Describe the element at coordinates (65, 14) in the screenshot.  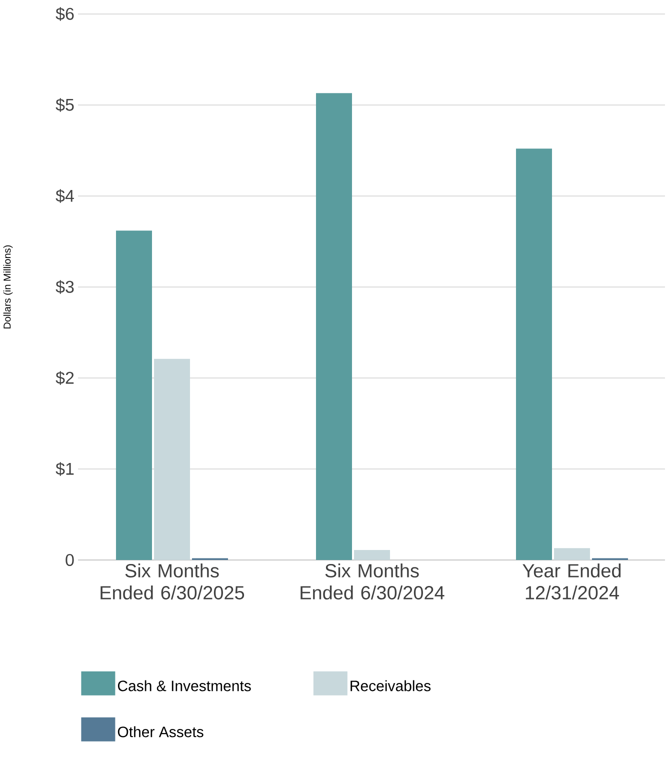
I see `y-tick-label: $6` at that location.